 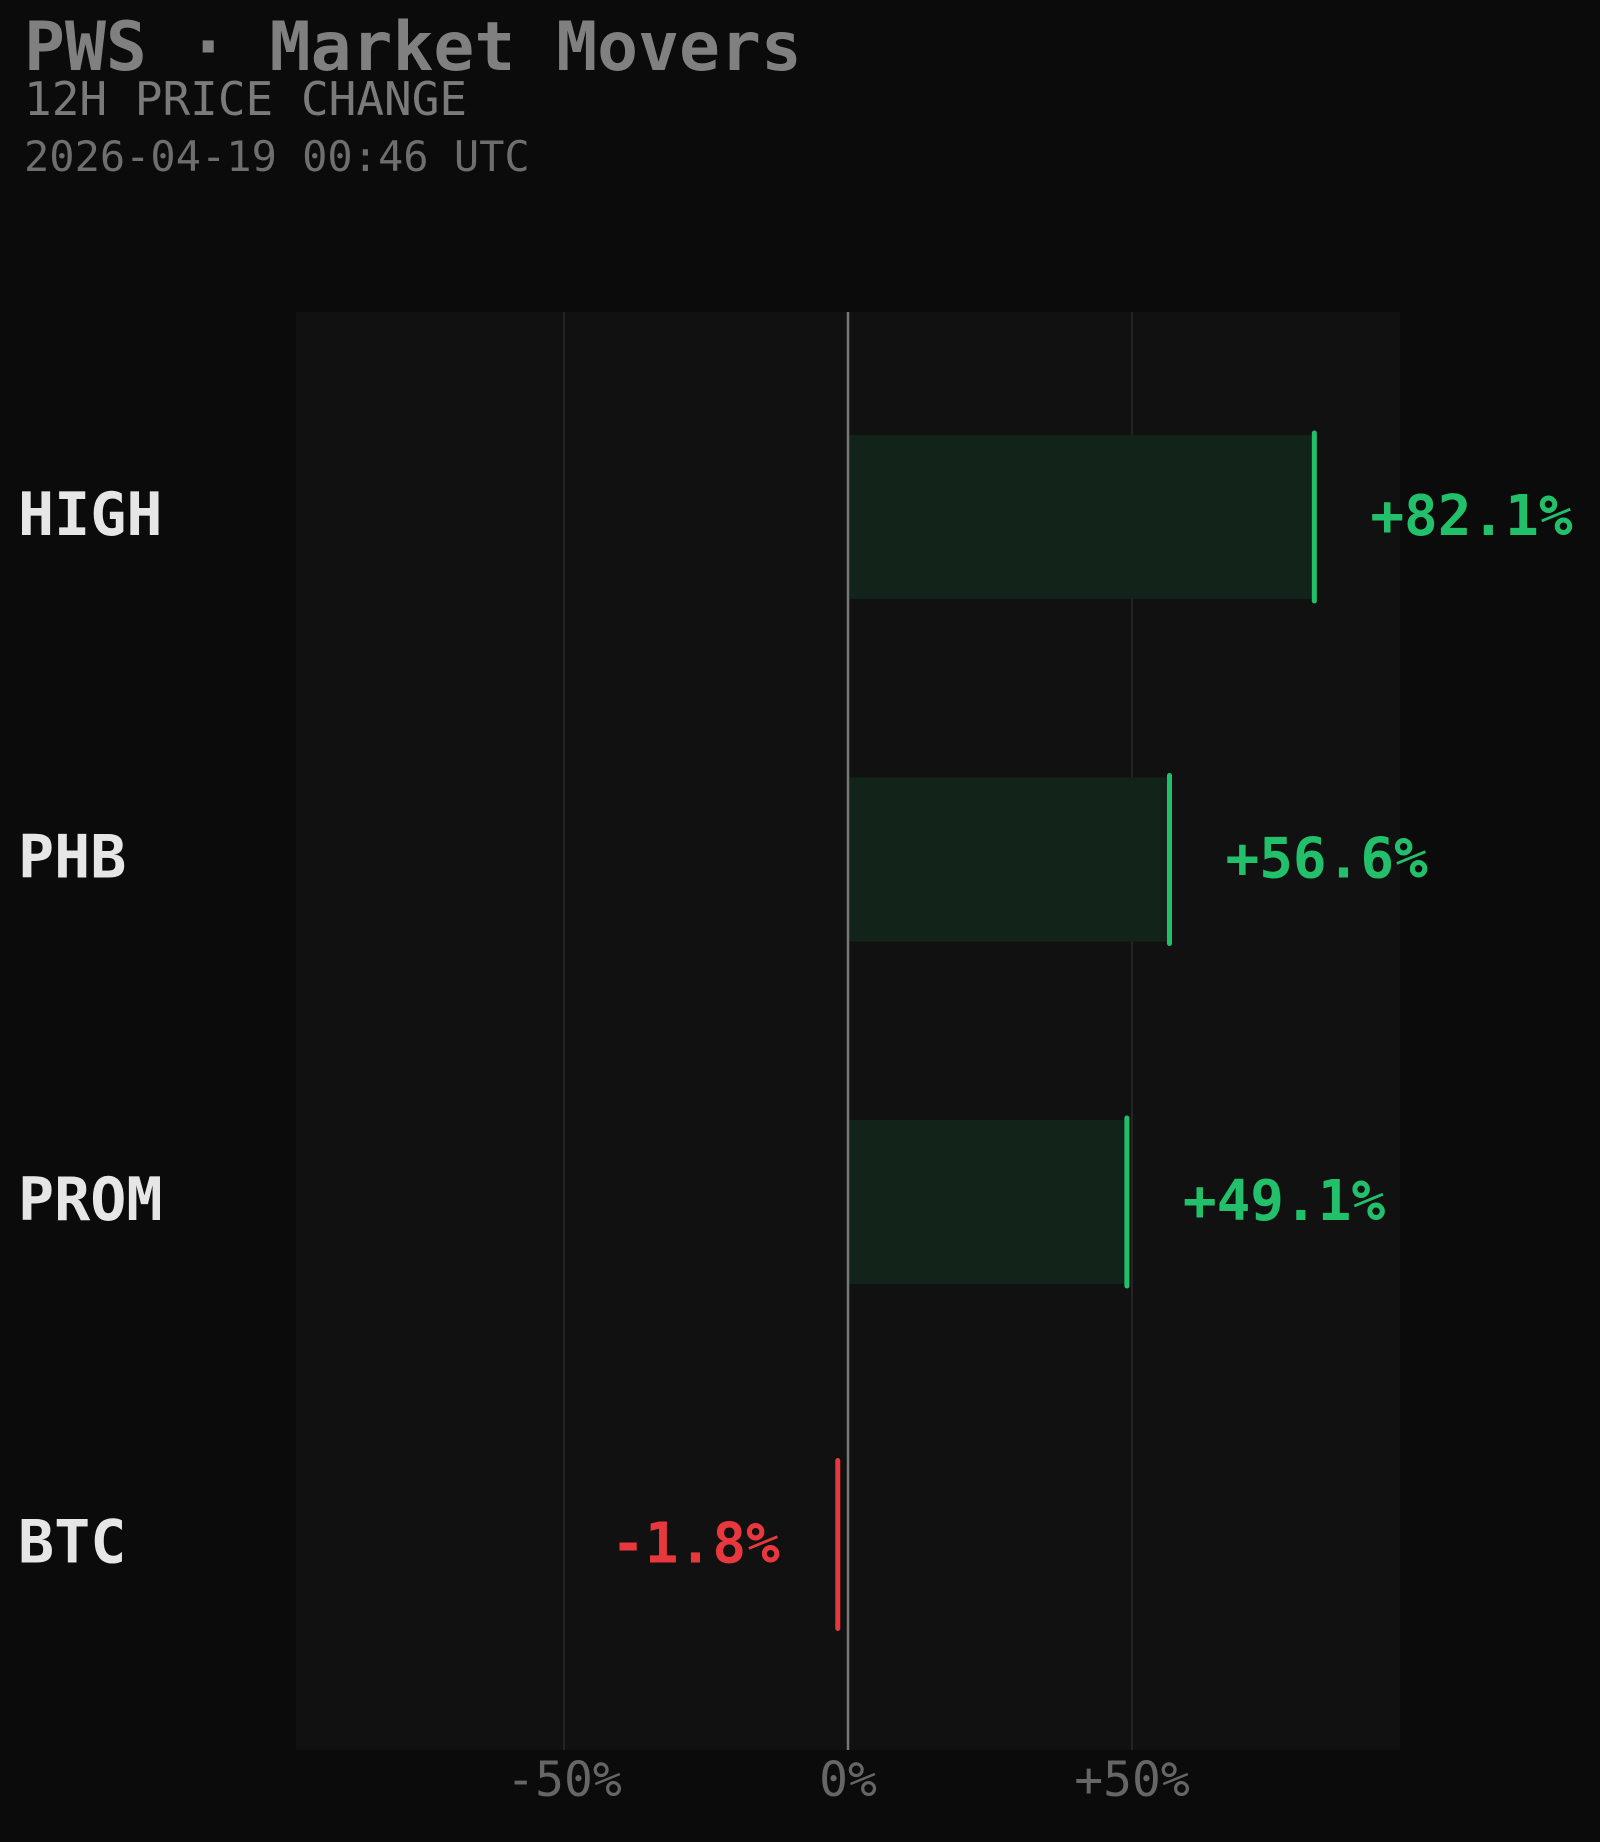 I want to click on timestamp: 2026-04-19 00:46 UTC, so click(x=277, y=156).